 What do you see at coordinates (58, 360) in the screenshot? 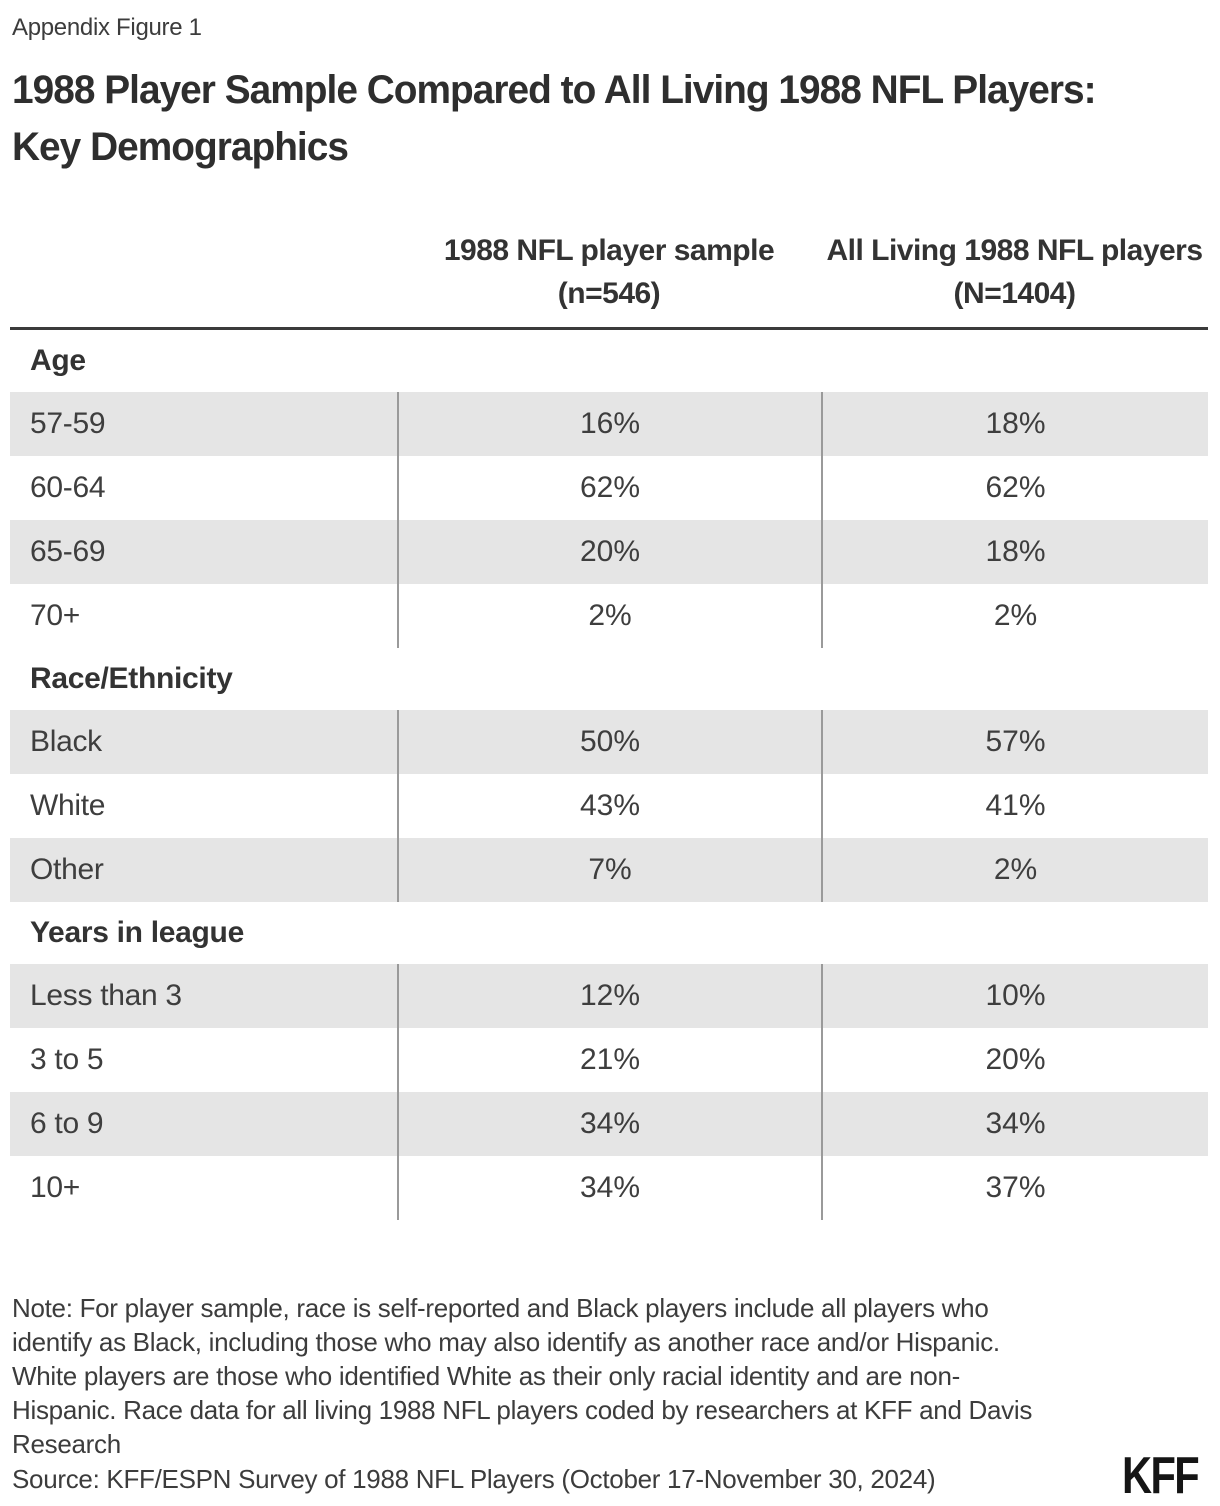
I see `section-header-age: Age` at bounding box center [58, 360].